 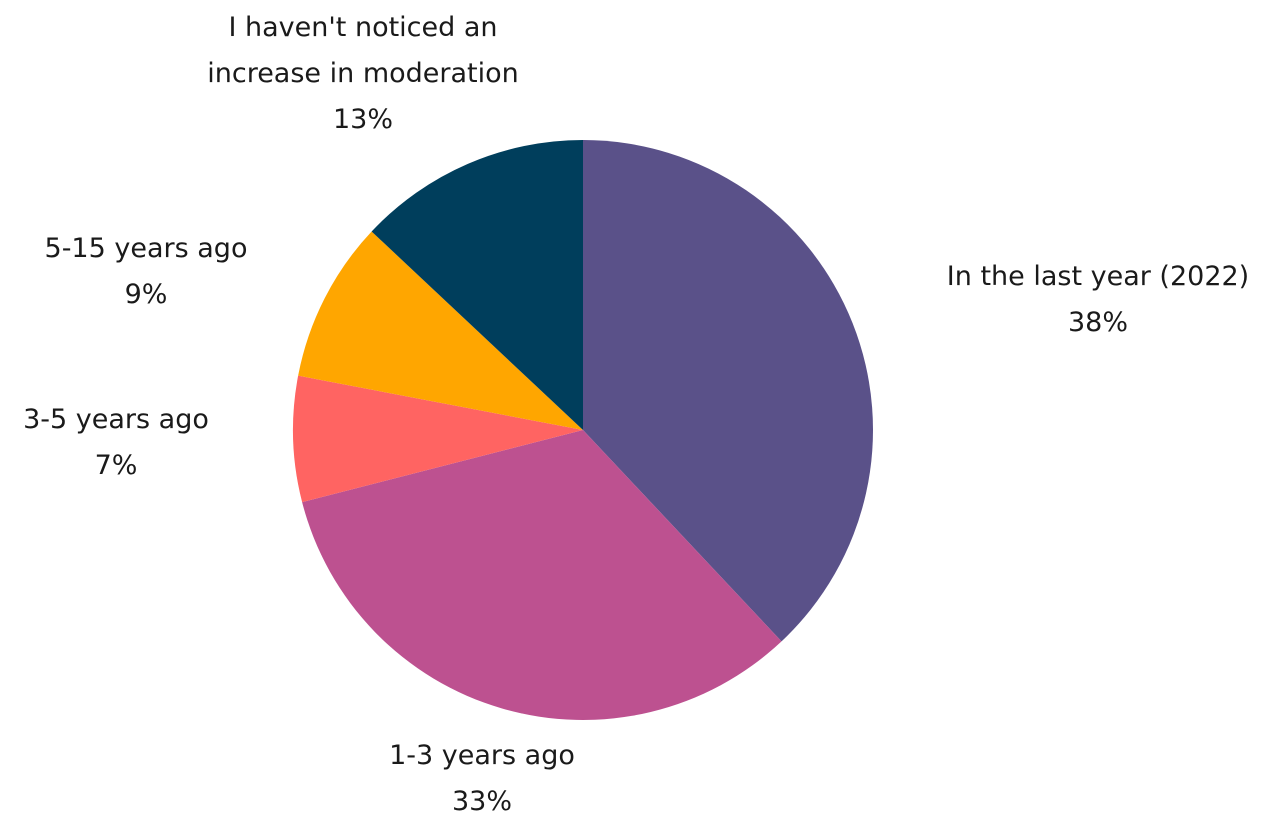 I want to click on slice-percent-label: 7%, so click(x=116, y=465).